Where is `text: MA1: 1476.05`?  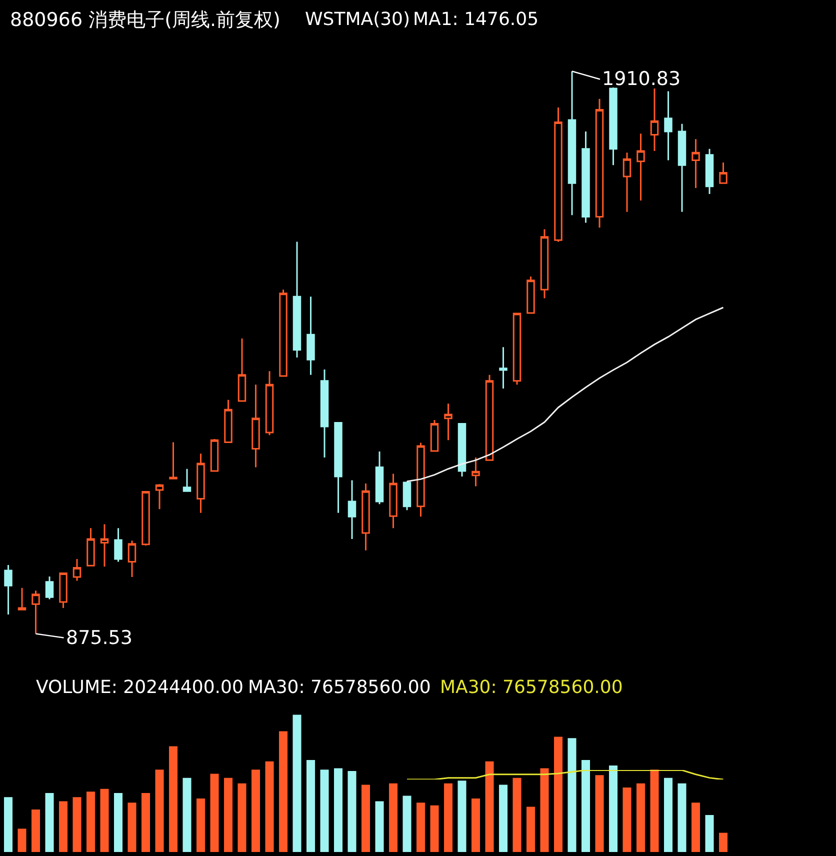 text: MA1: 1476.05 is located at coordinates (476, 19).